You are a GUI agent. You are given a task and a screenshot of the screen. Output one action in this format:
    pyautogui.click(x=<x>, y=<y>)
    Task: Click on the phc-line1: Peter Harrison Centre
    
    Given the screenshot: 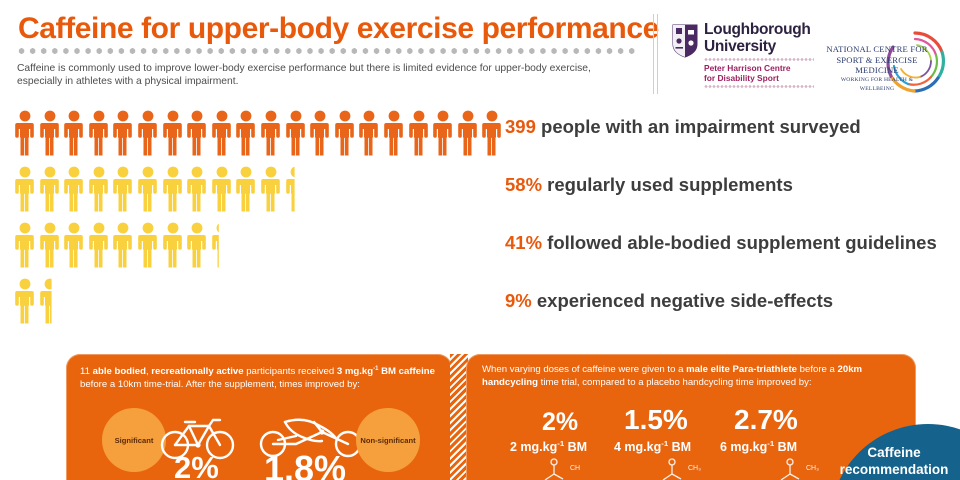 What is the action you would take?
    pyautogui.click(x=747, y=68)
    